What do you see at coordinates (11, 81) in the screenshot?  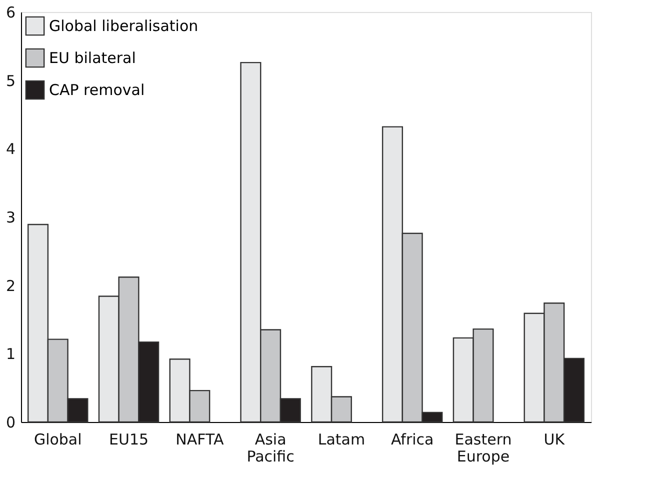 I see `y-tick-label: 5` at bounding box center [11, 81].